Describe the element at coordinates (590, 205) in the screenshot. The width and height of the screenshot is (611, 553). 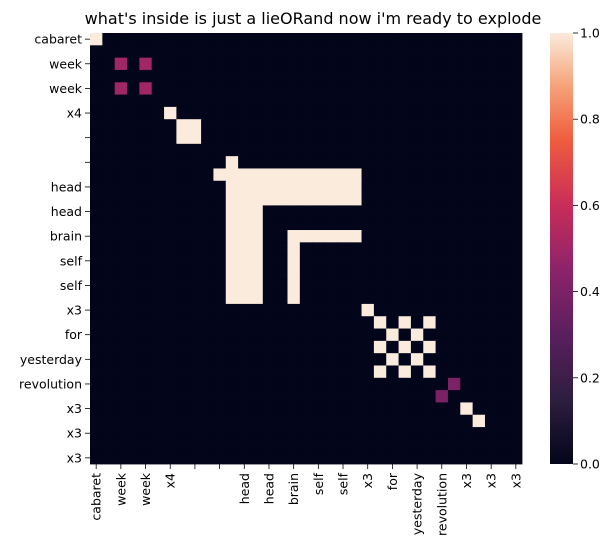
I see `colorbar-tick-label: 0.6` at that location.